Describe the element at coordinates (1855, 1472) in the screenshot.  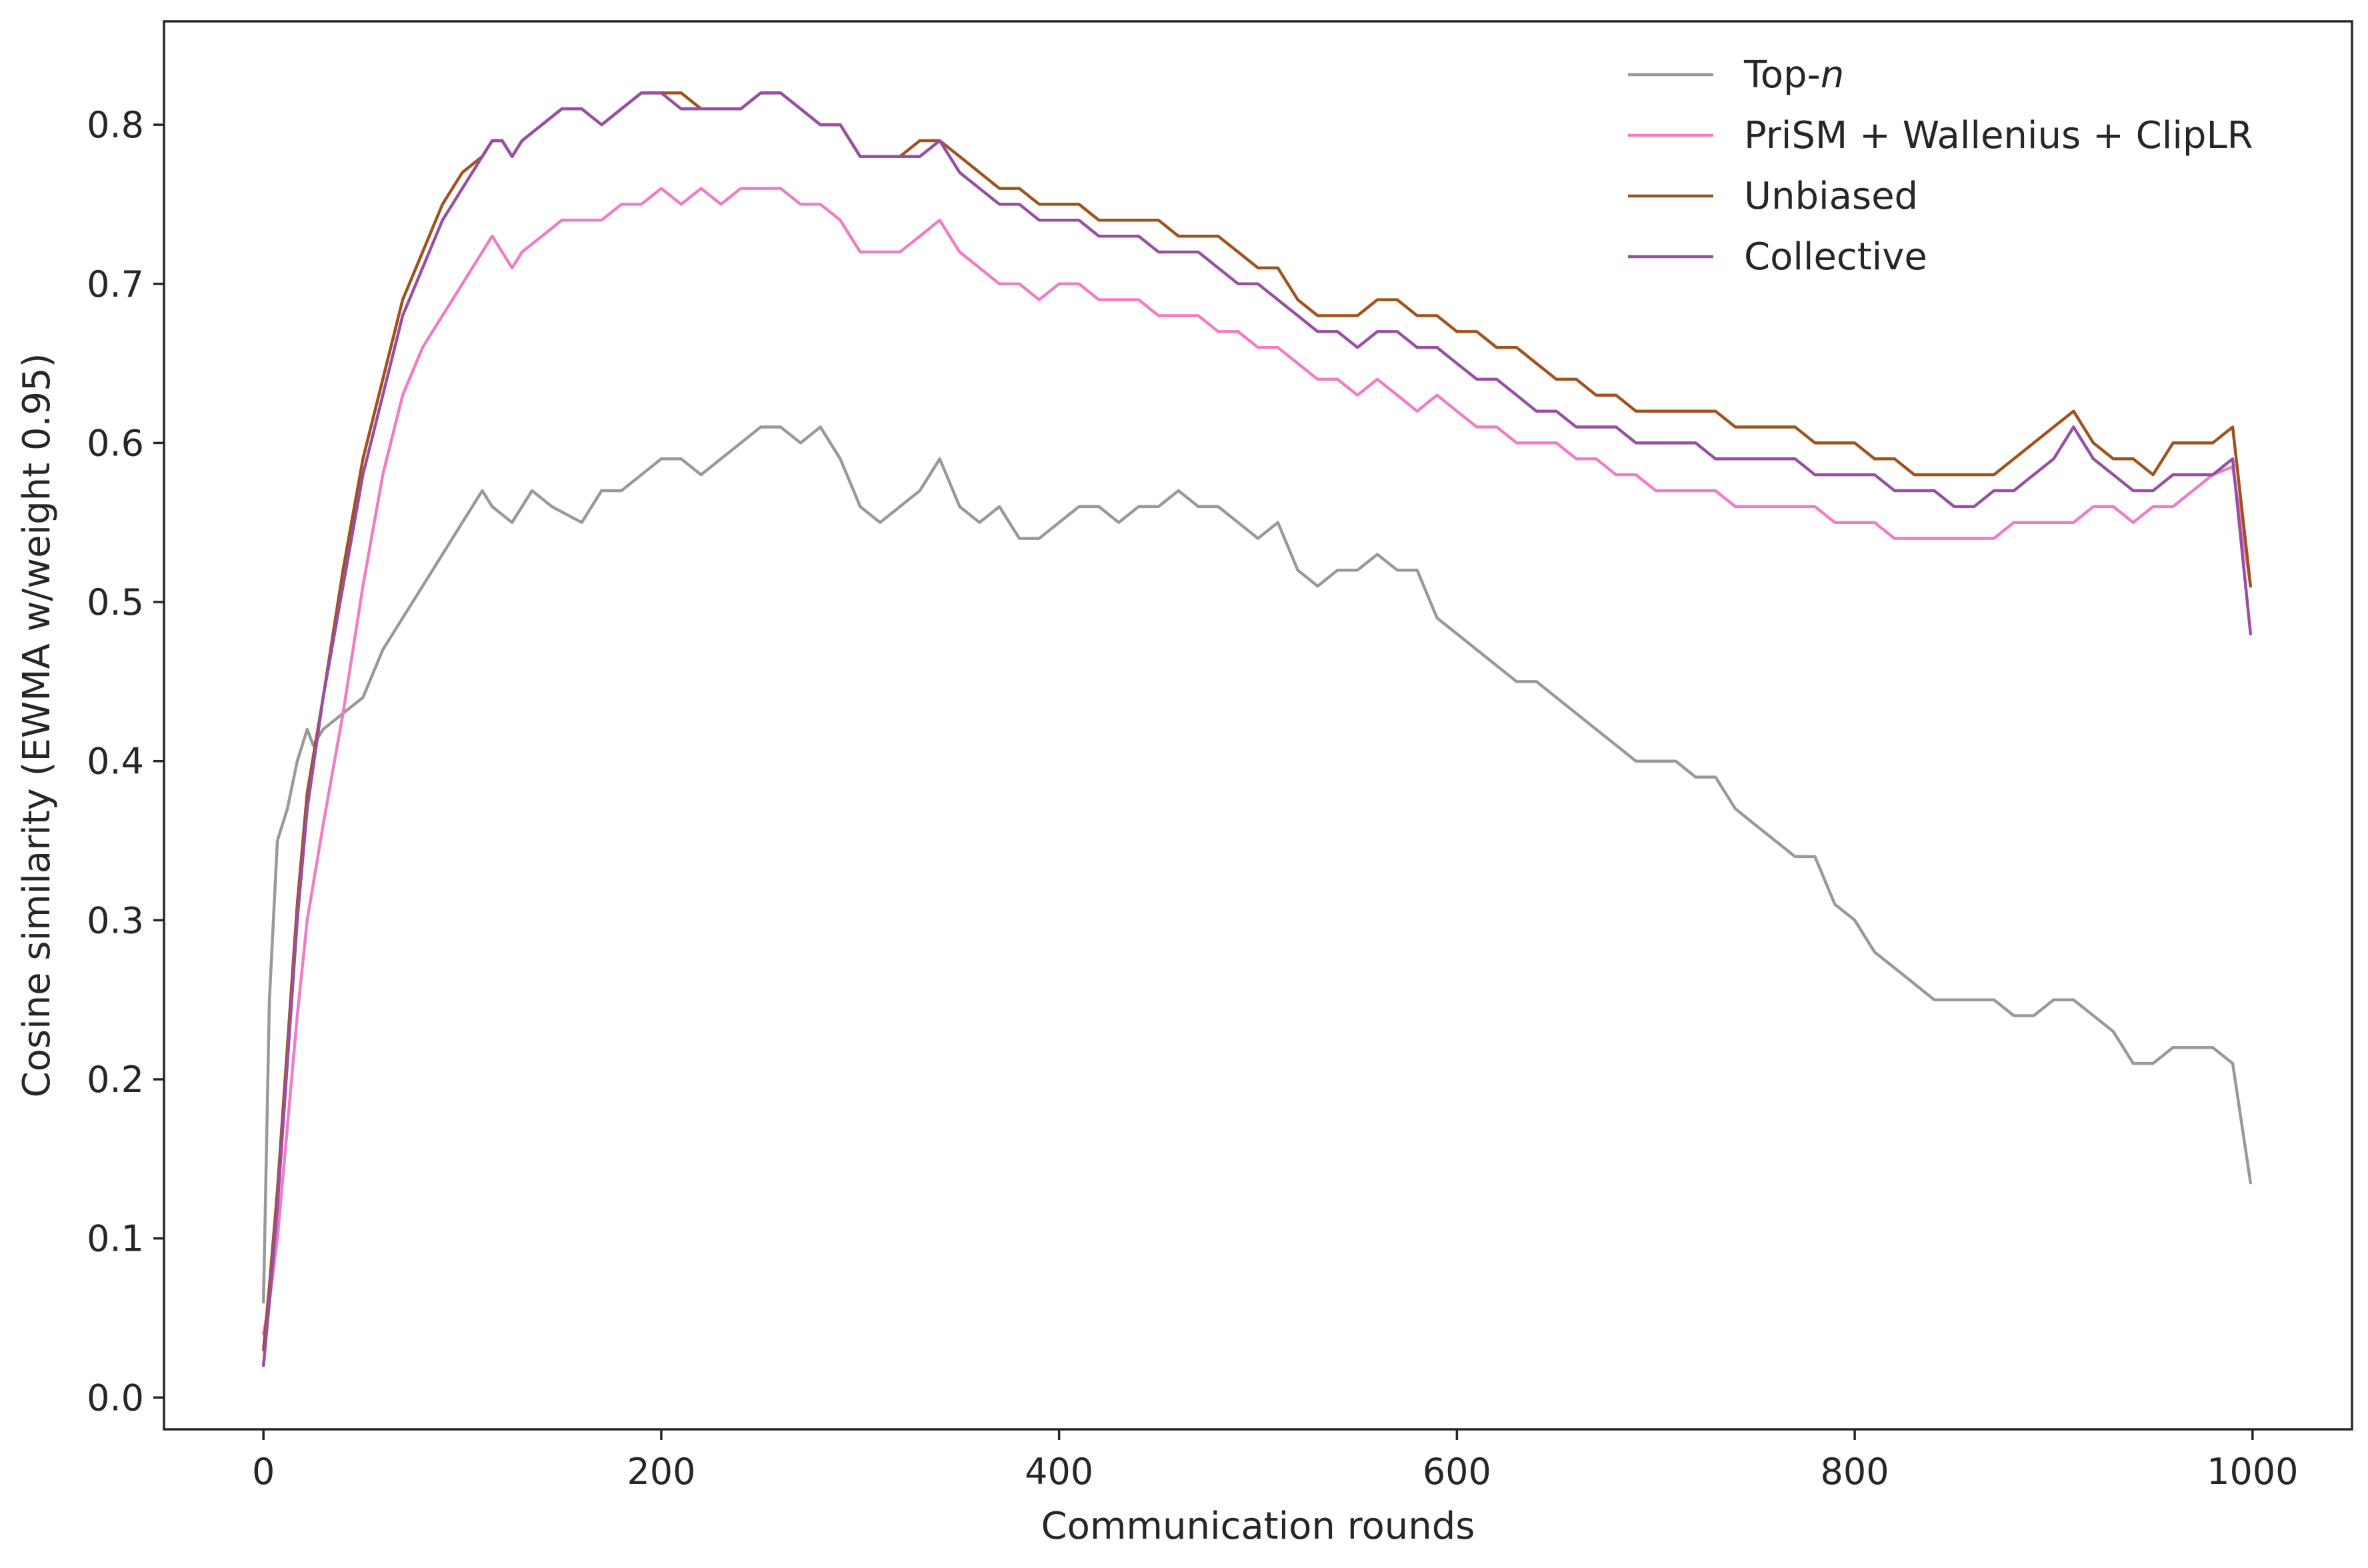
I see `x-tick-label: 800` at that location.